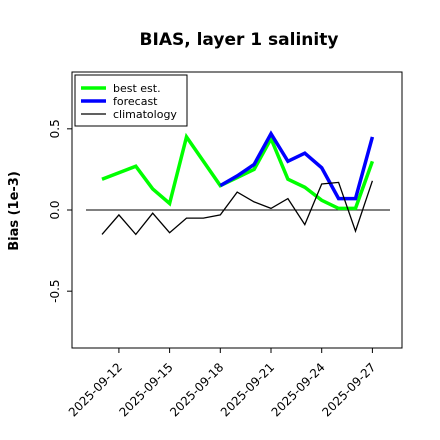  Describe the element at coordinates (137, 88) in the screenshot. I see `legend-label: best est.` at that location.